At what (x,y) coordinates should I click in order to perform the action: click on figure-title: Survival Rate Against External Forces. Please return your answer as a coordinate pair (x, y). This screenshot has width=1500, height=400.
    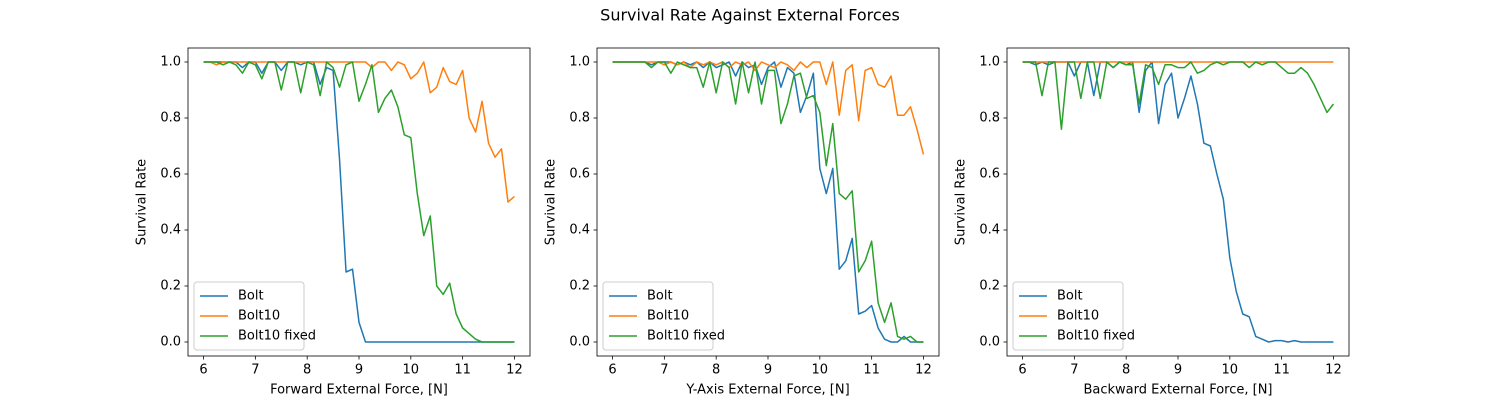
    Looking at the image, I should click on (750, 15).